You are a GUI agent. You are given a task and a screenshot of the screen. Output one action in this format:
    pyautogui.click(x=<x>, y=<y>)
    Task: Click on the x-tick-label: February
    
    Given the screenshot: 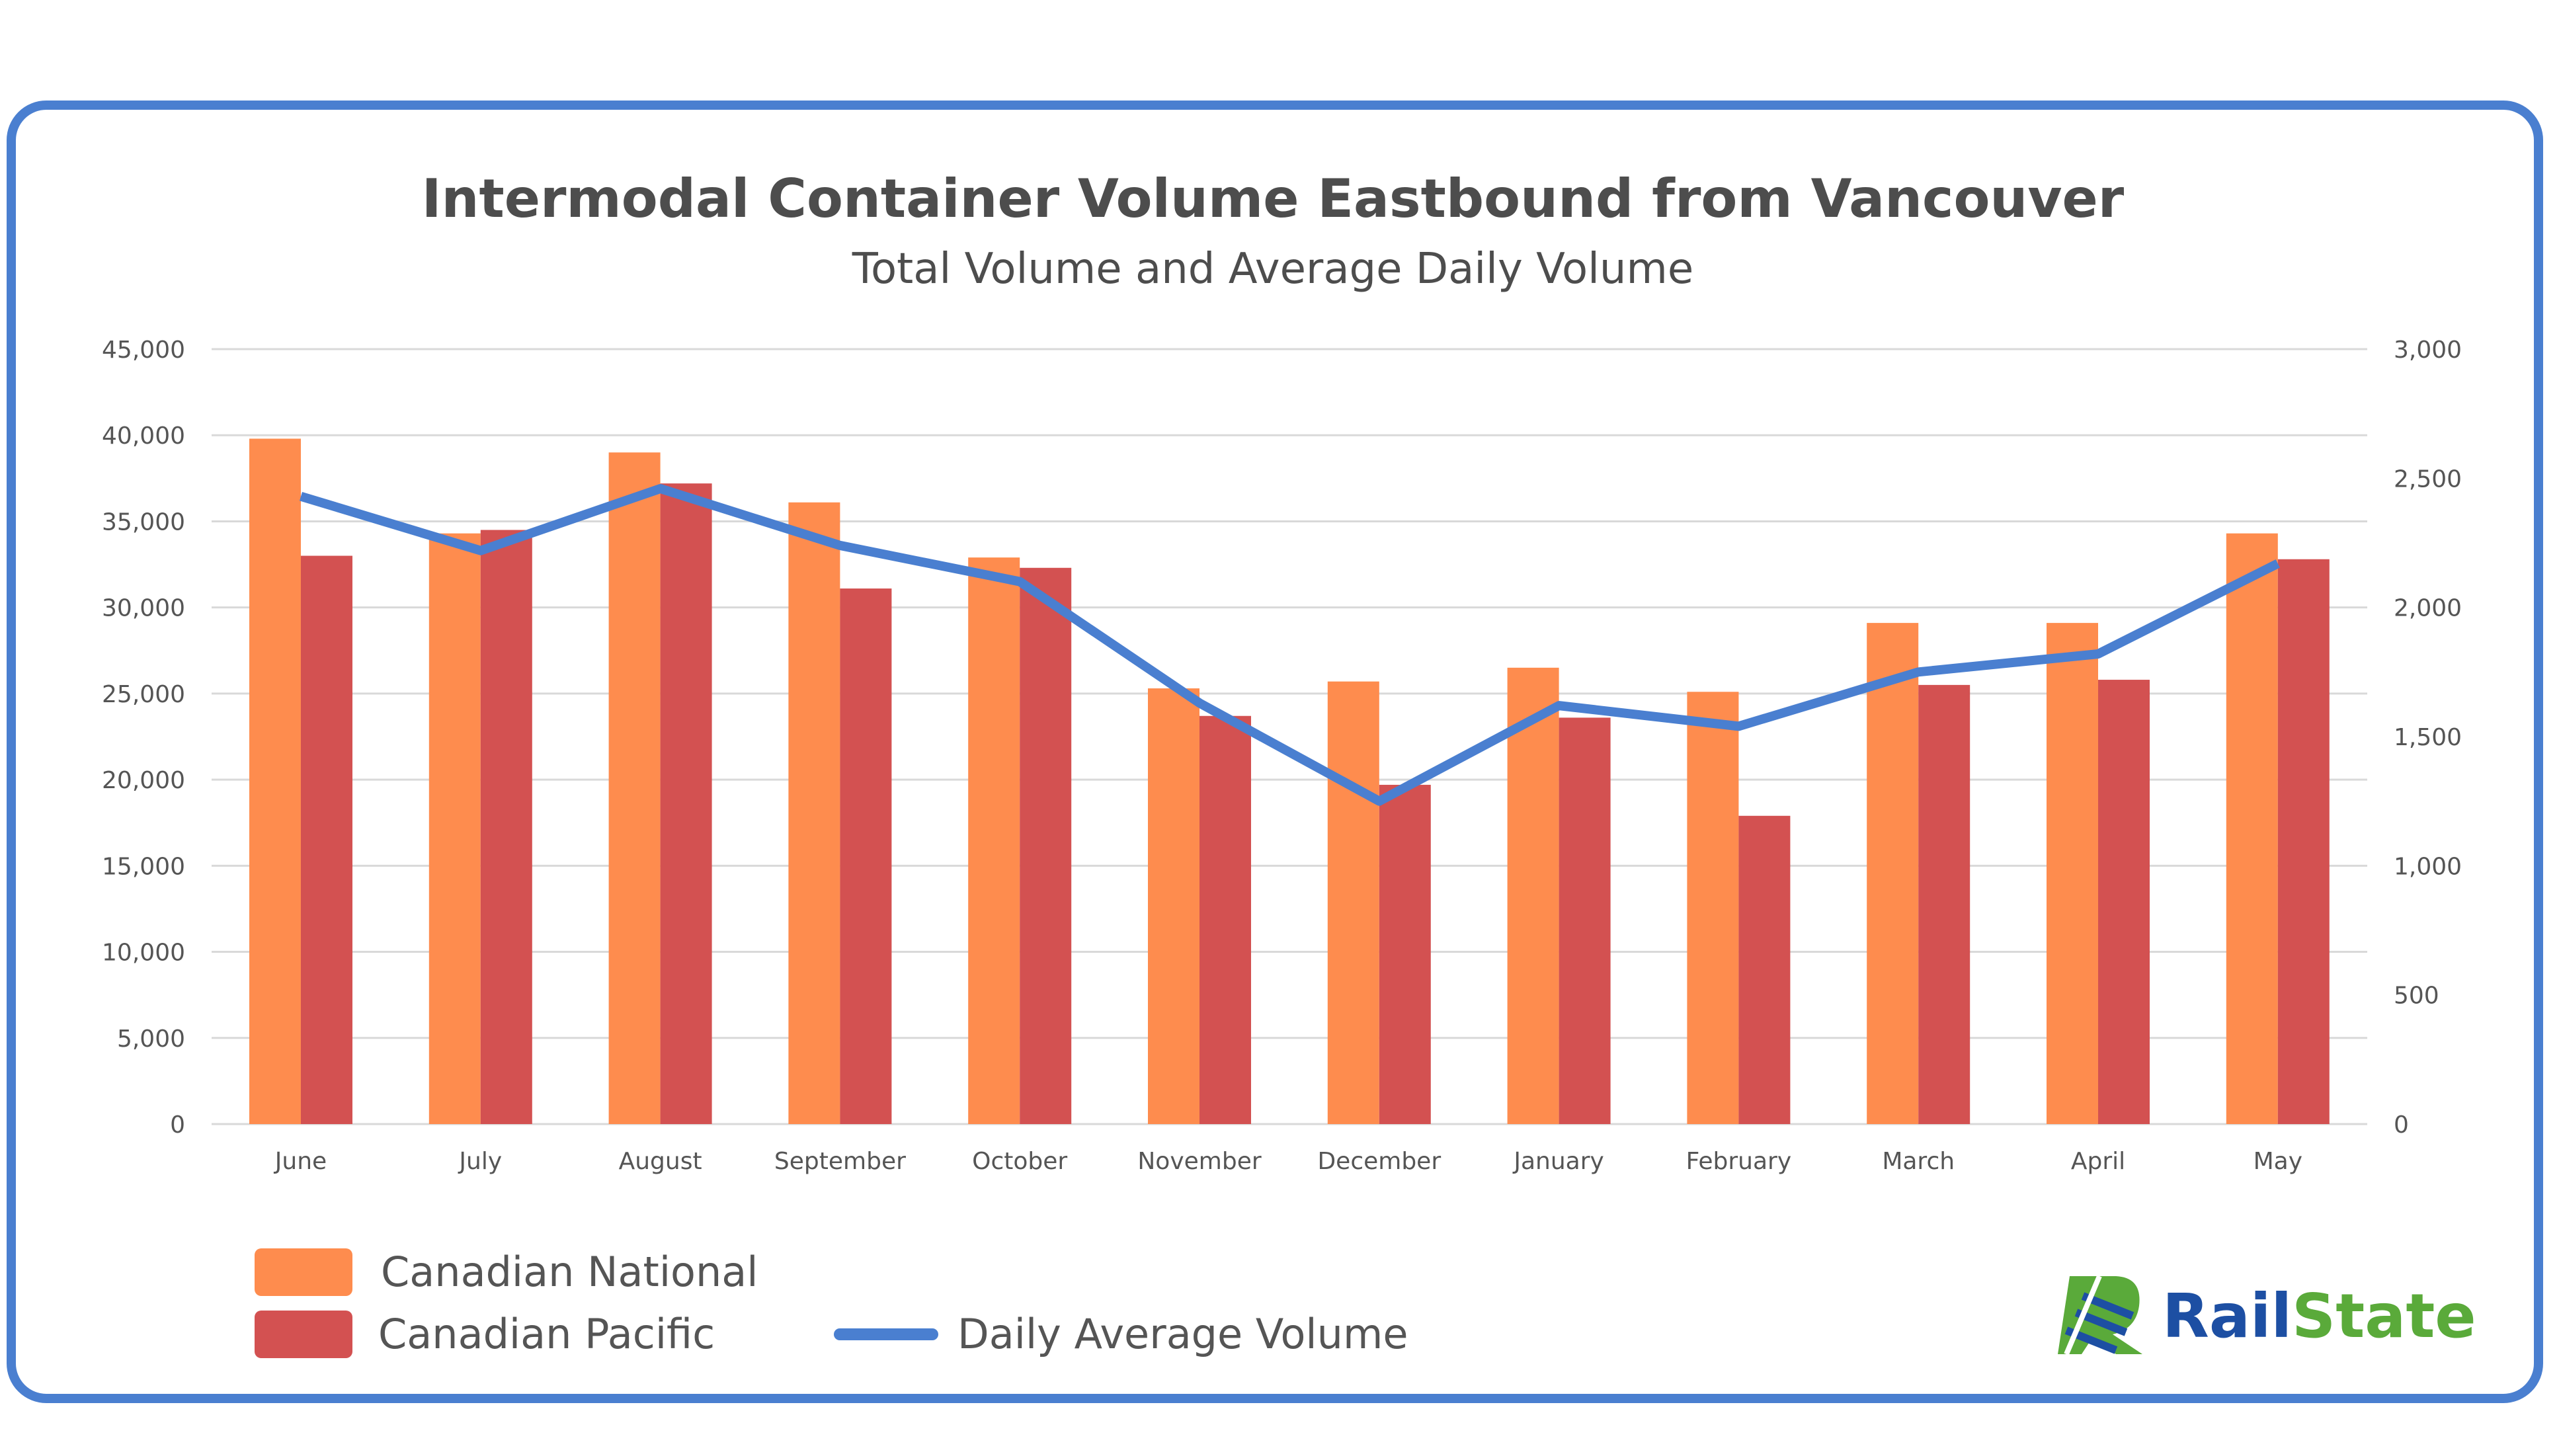 What is the action you would take?
    pyautogui.click(x=1739, y=1161)
    